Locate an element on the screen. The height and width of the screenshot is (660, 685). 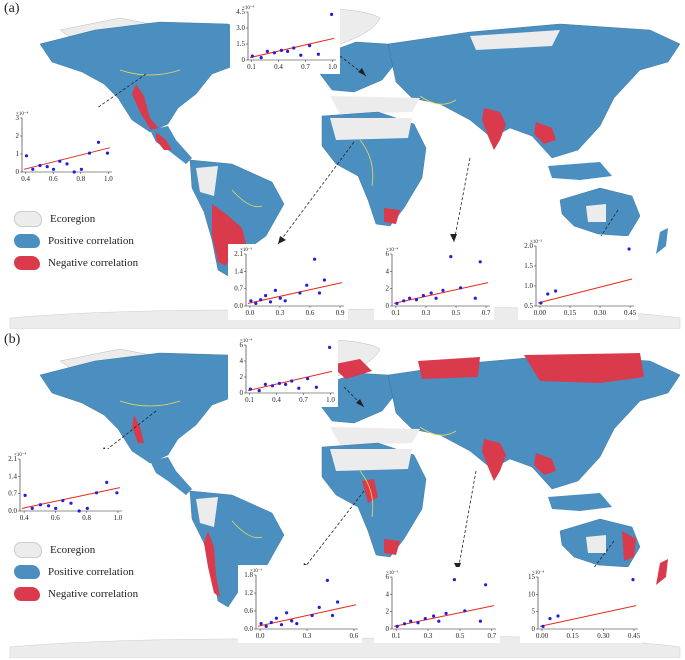
new-zealand is located at coordinates (662, 241).